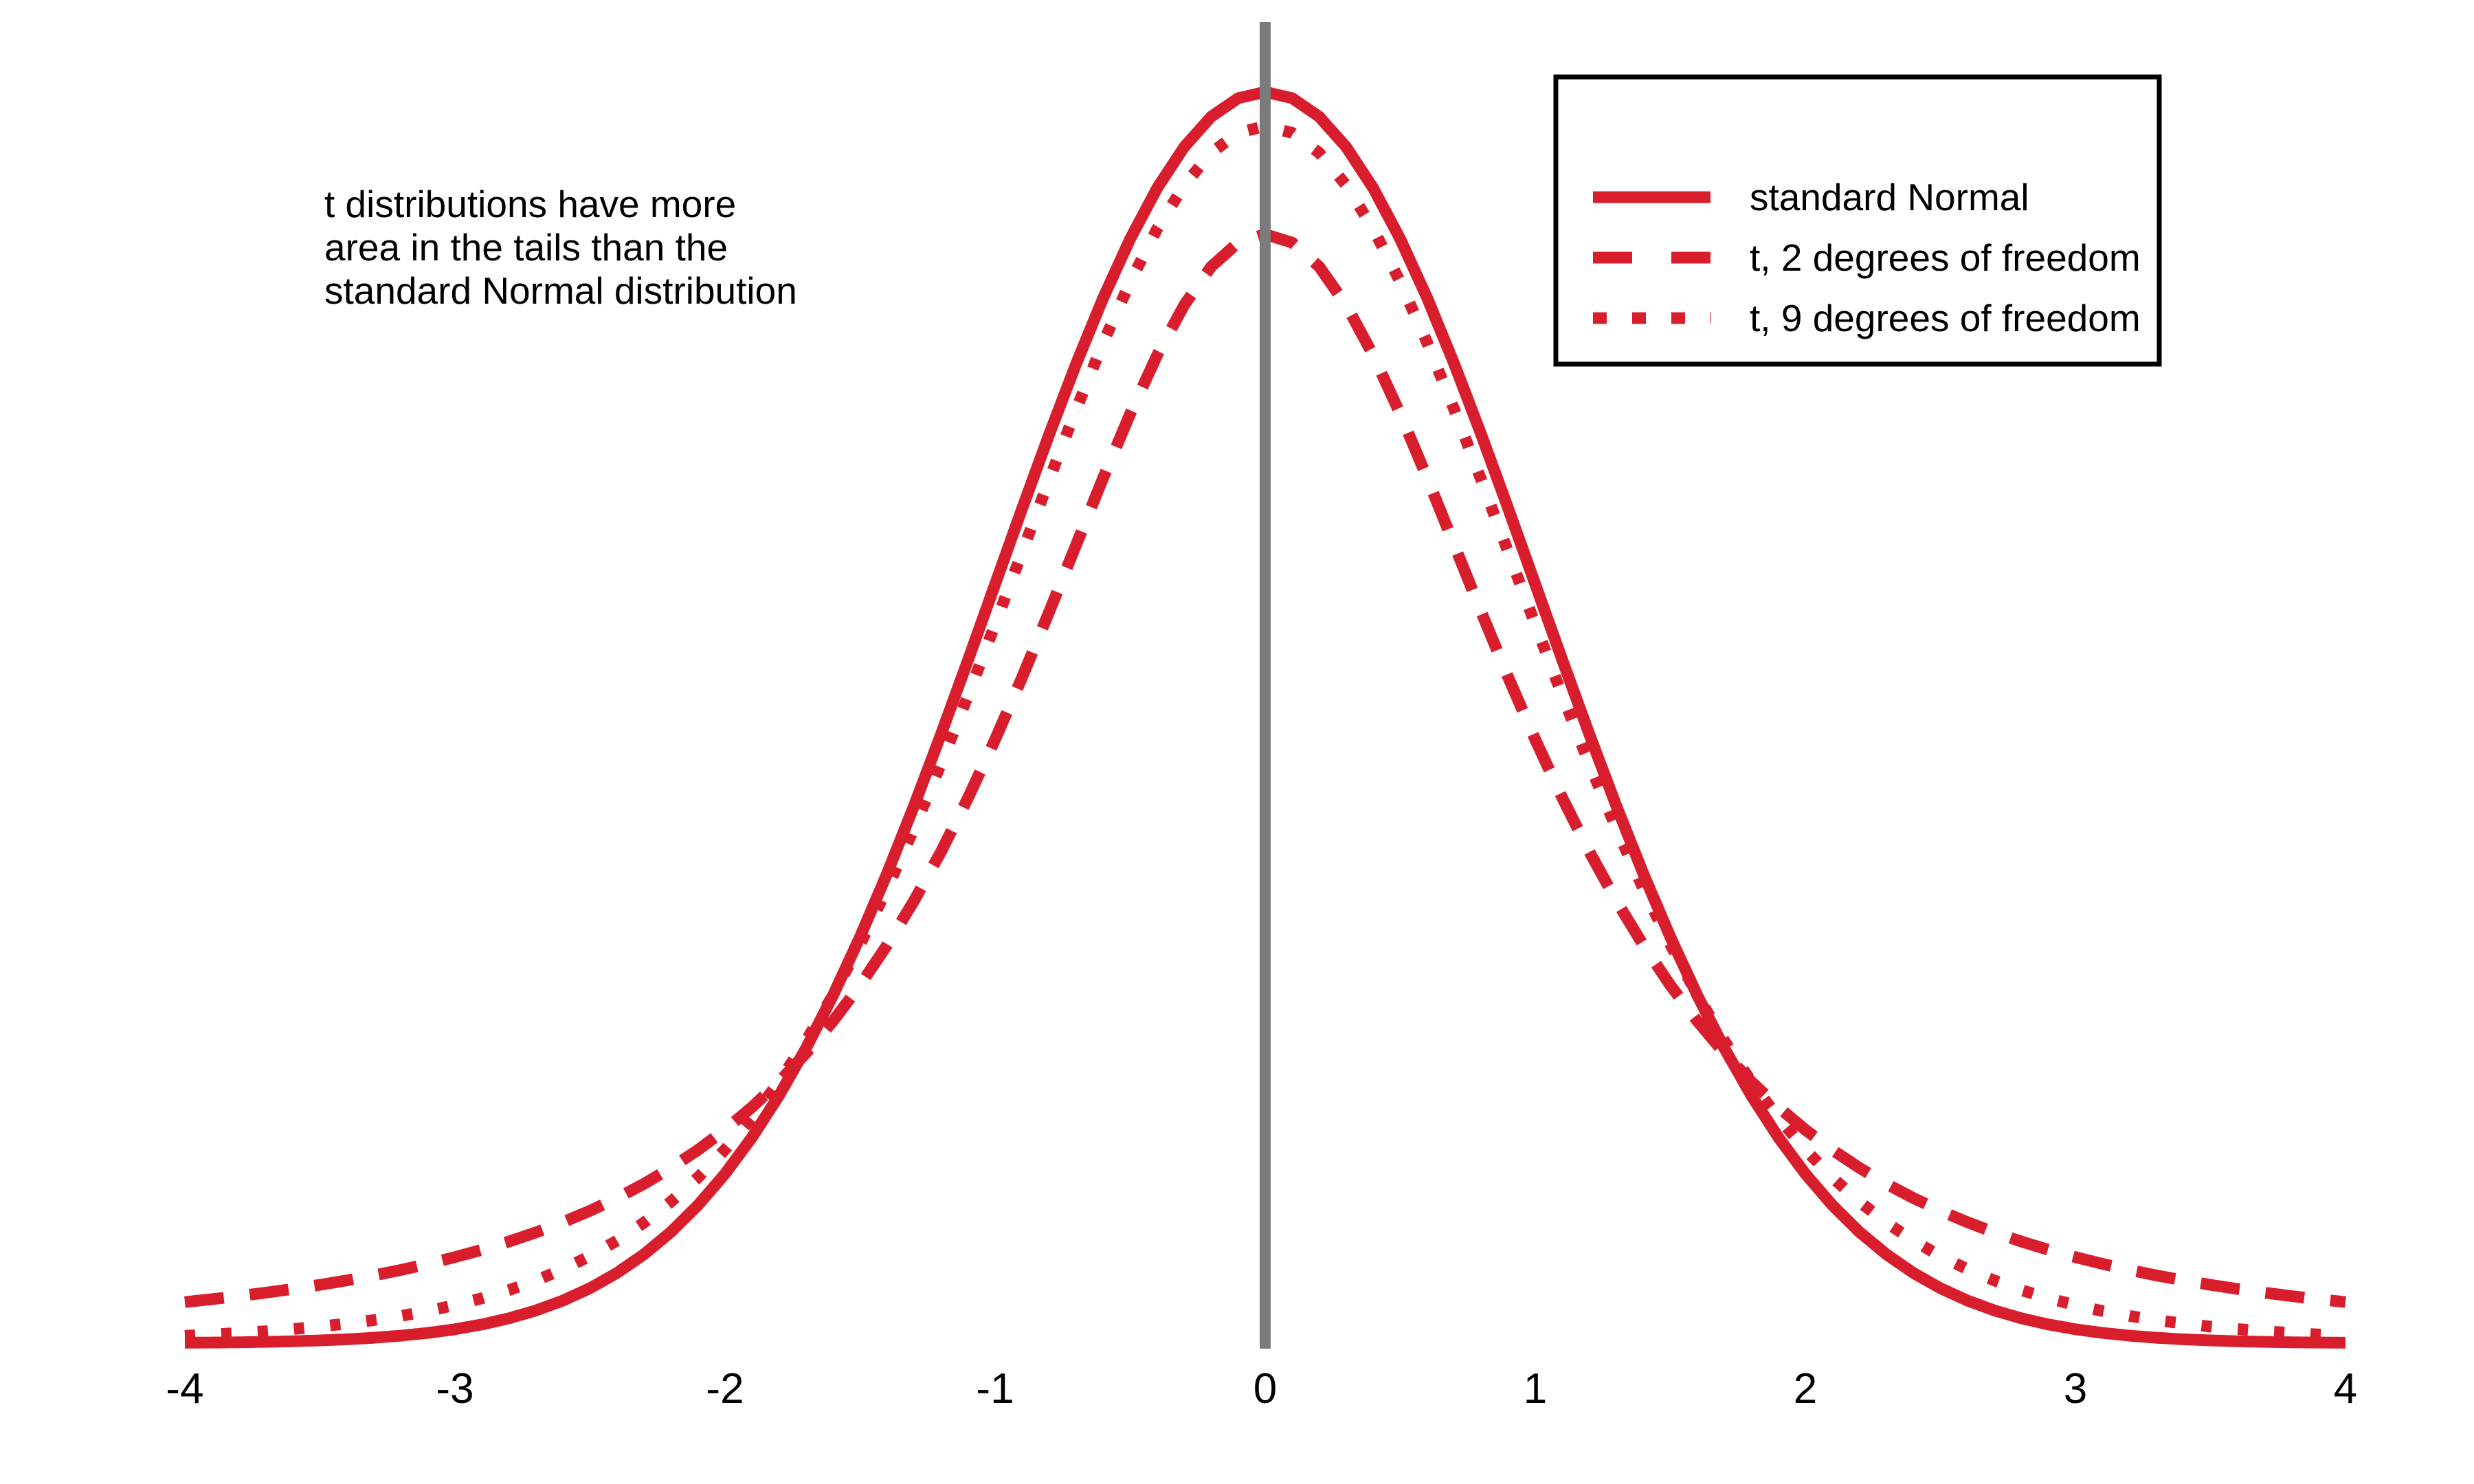 The width and height of the screenshot is (2474, 1484). I want to click on x-tick-label-4: 4, so click(2345, 1389).